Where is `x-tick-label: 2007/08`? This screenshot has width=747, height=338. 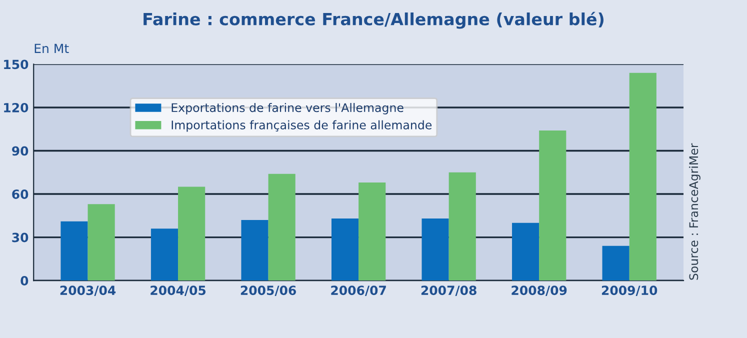 x-tick-label: 2007/08 is located at coordinates (448, 291).